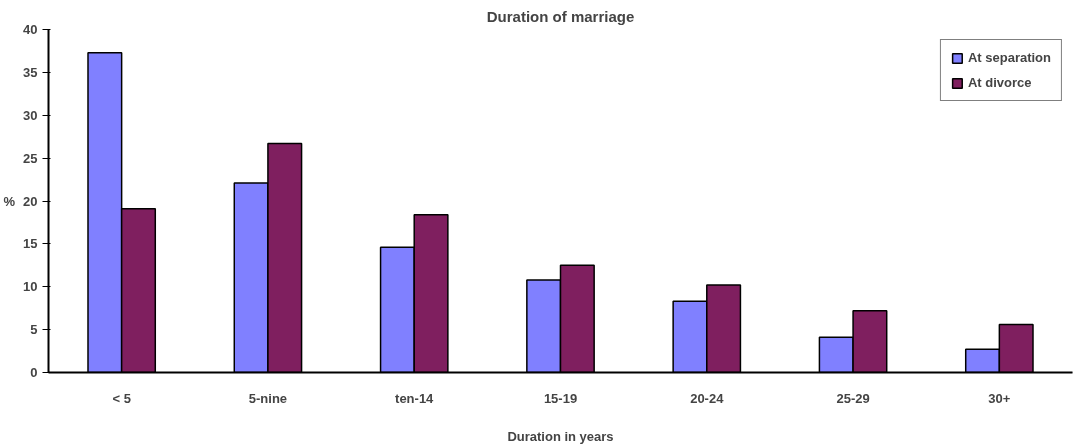  Describe the element at coordinates (853, 398) in the screenshot. I see `x-tick-label: 25-29` at that location.